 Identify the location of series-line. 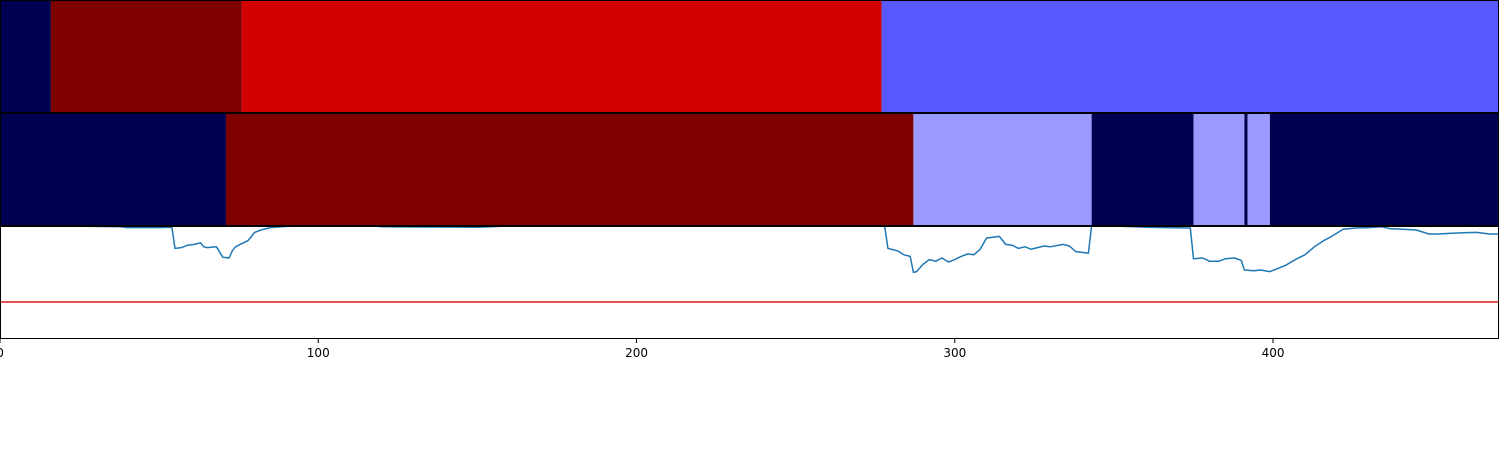
(749, 249).